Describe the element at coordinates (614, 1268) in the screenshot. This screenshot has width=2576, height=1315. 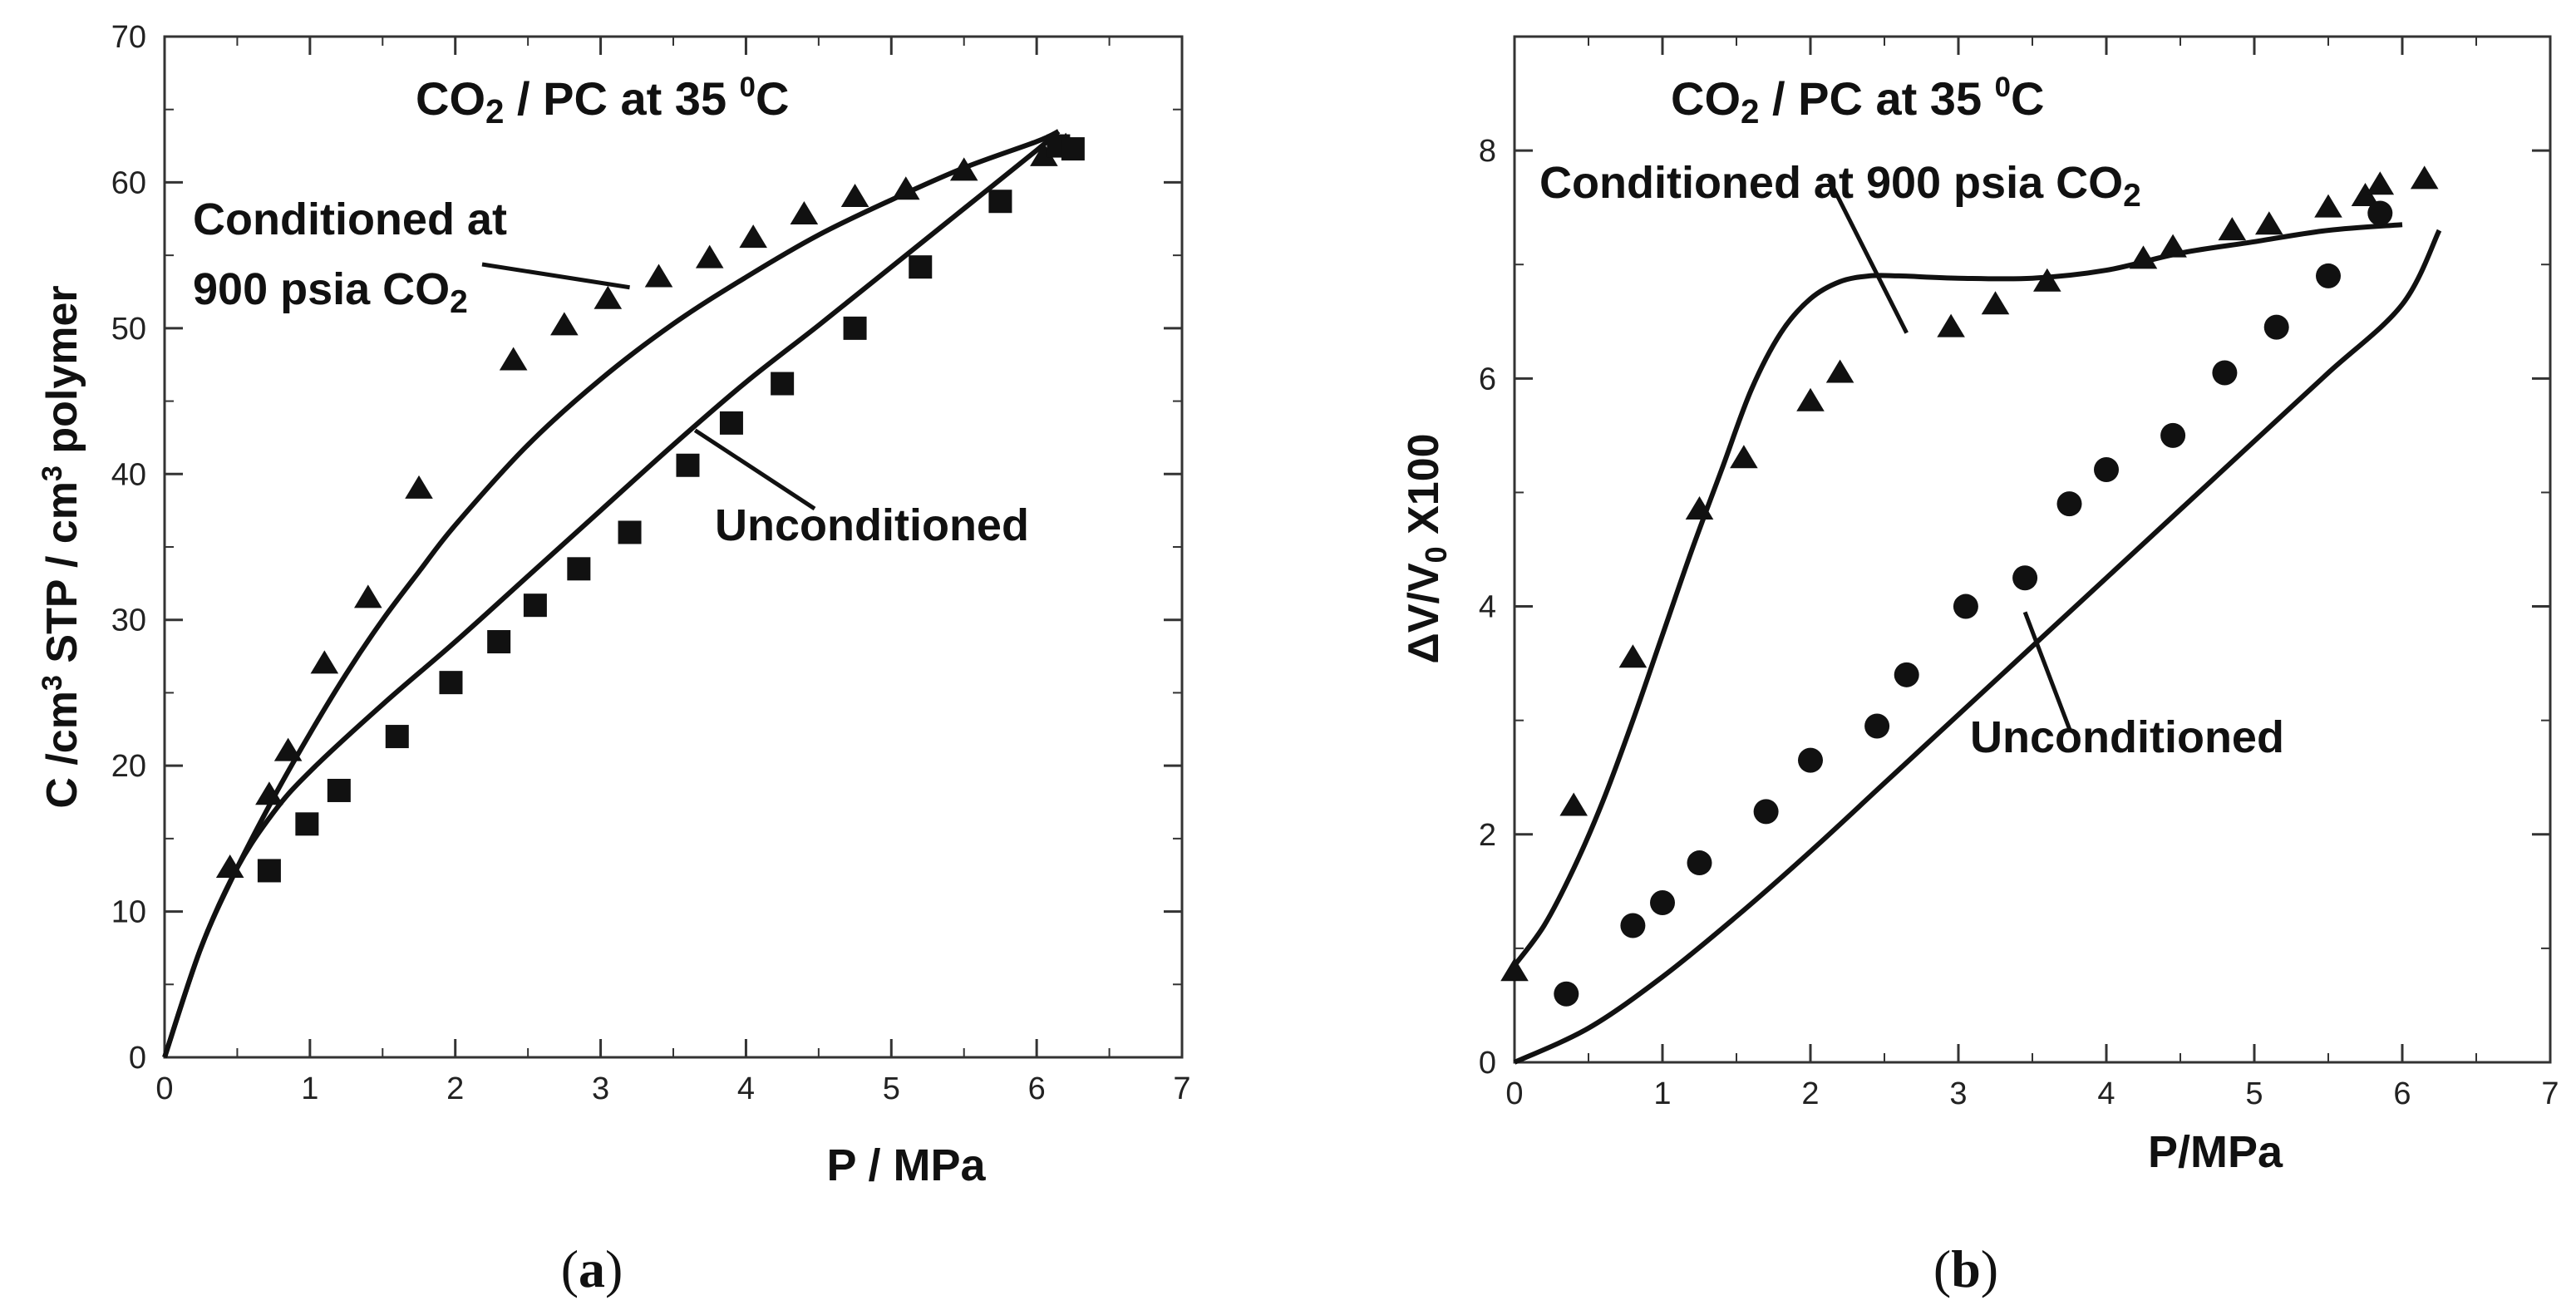
I see `panel-paren: )` at that location.